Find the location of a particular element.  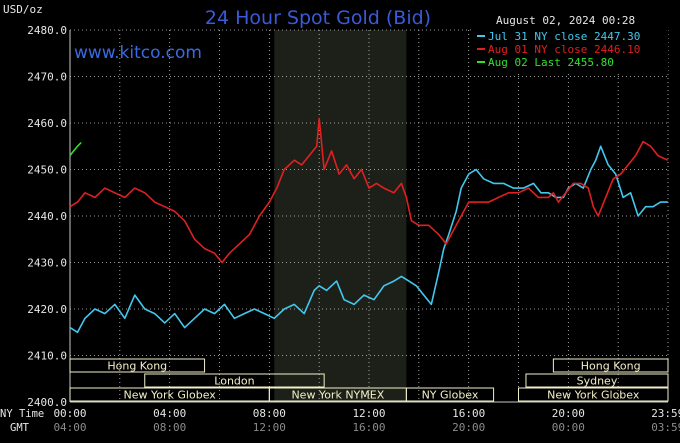

x-tick-label-gmt: 00:00 is located at coordinates (568, 427).